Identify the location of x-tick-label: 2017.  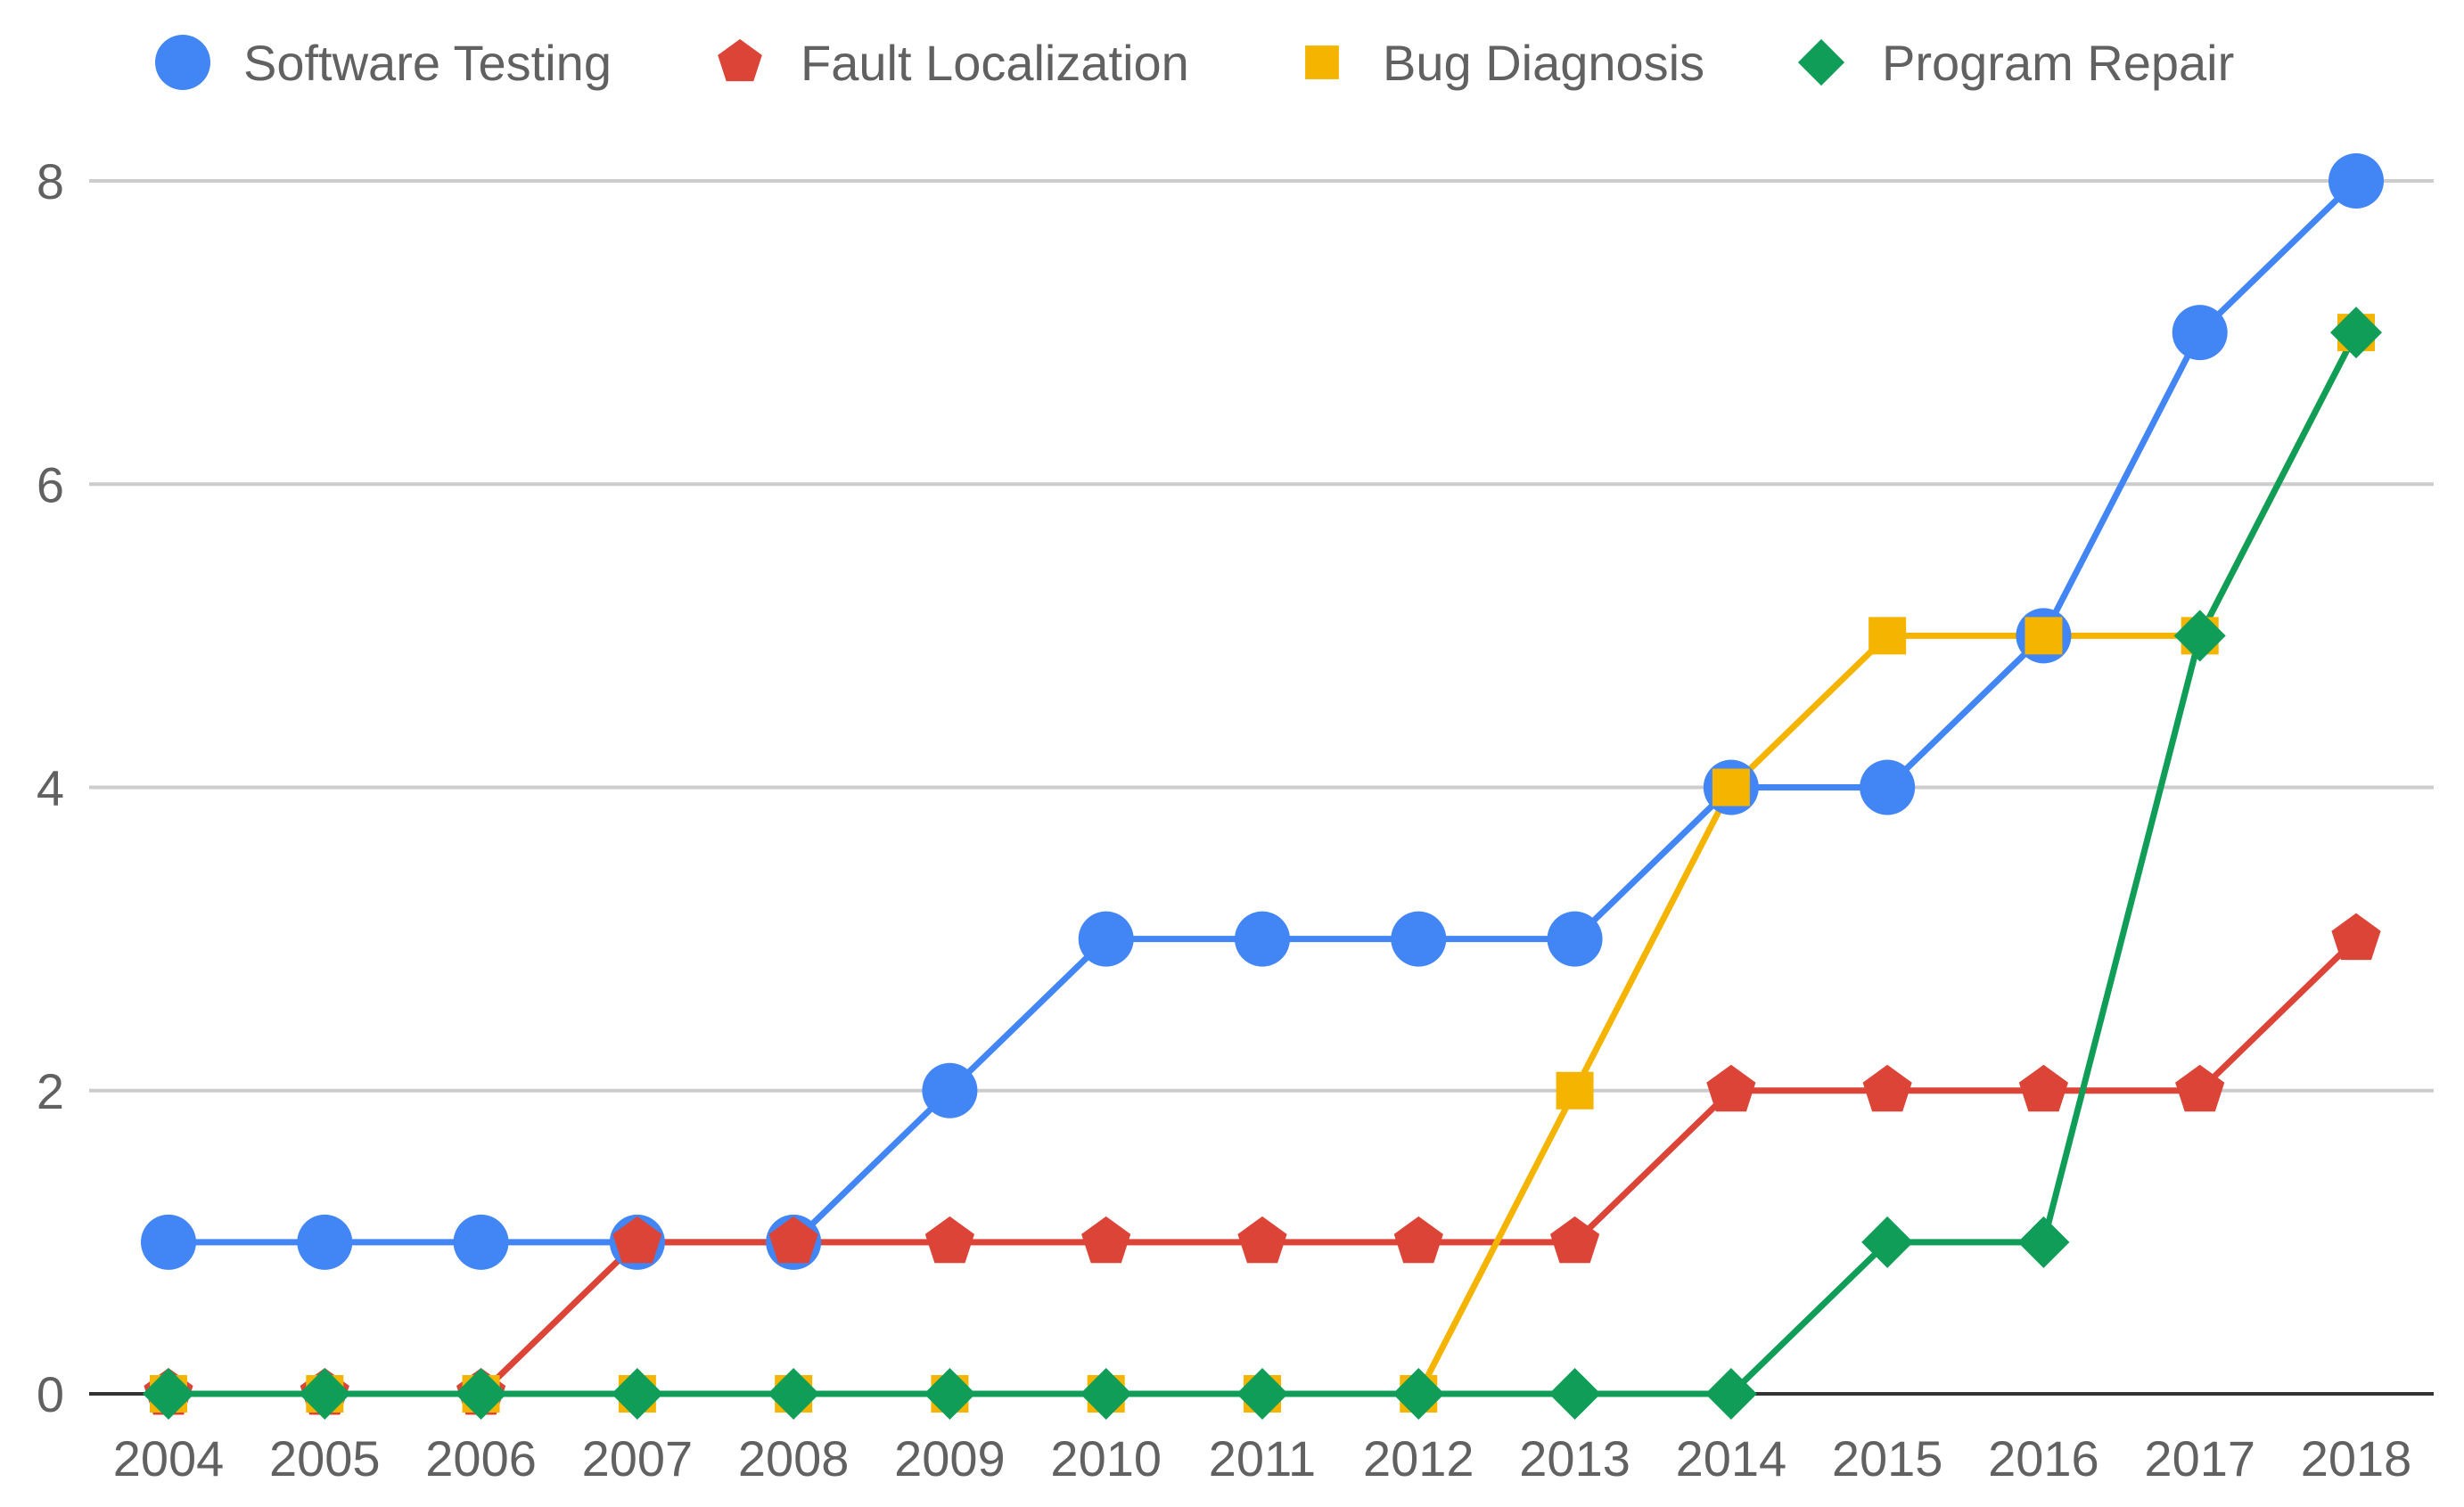
(2199, 1458).